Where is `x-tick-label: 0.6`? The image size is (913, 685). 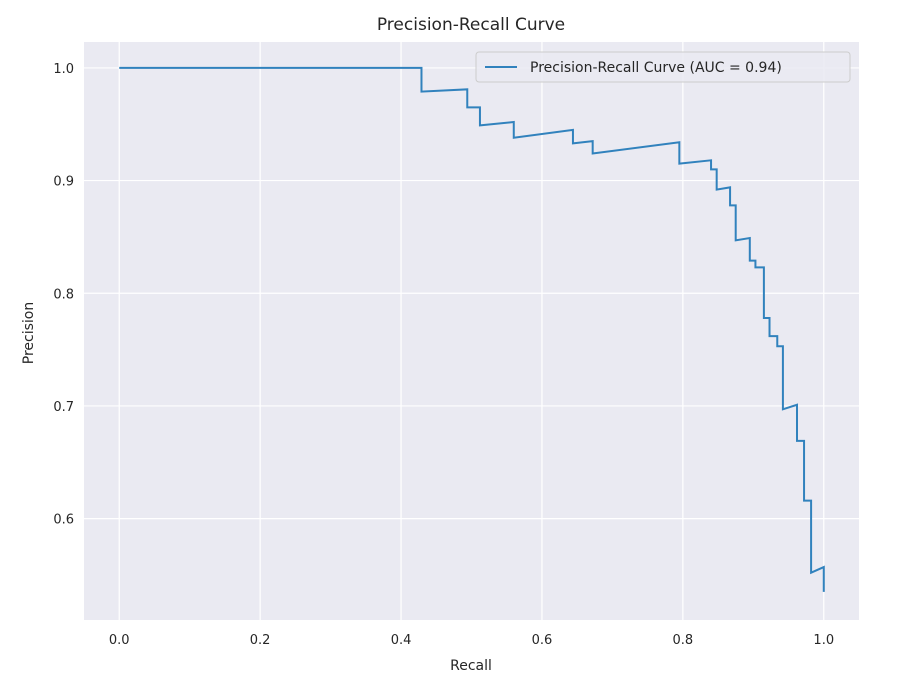 x-tick-label: 0.6 is located at coordinates (542, 640).